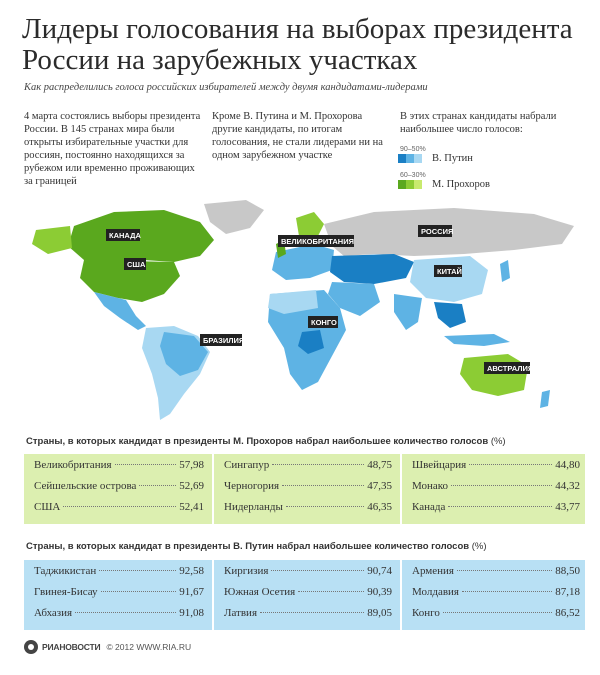  What do you see at coordinates (73, 465) in the screenshot?
I see `country-name: Великобритания` at bounding box center [73, 465].